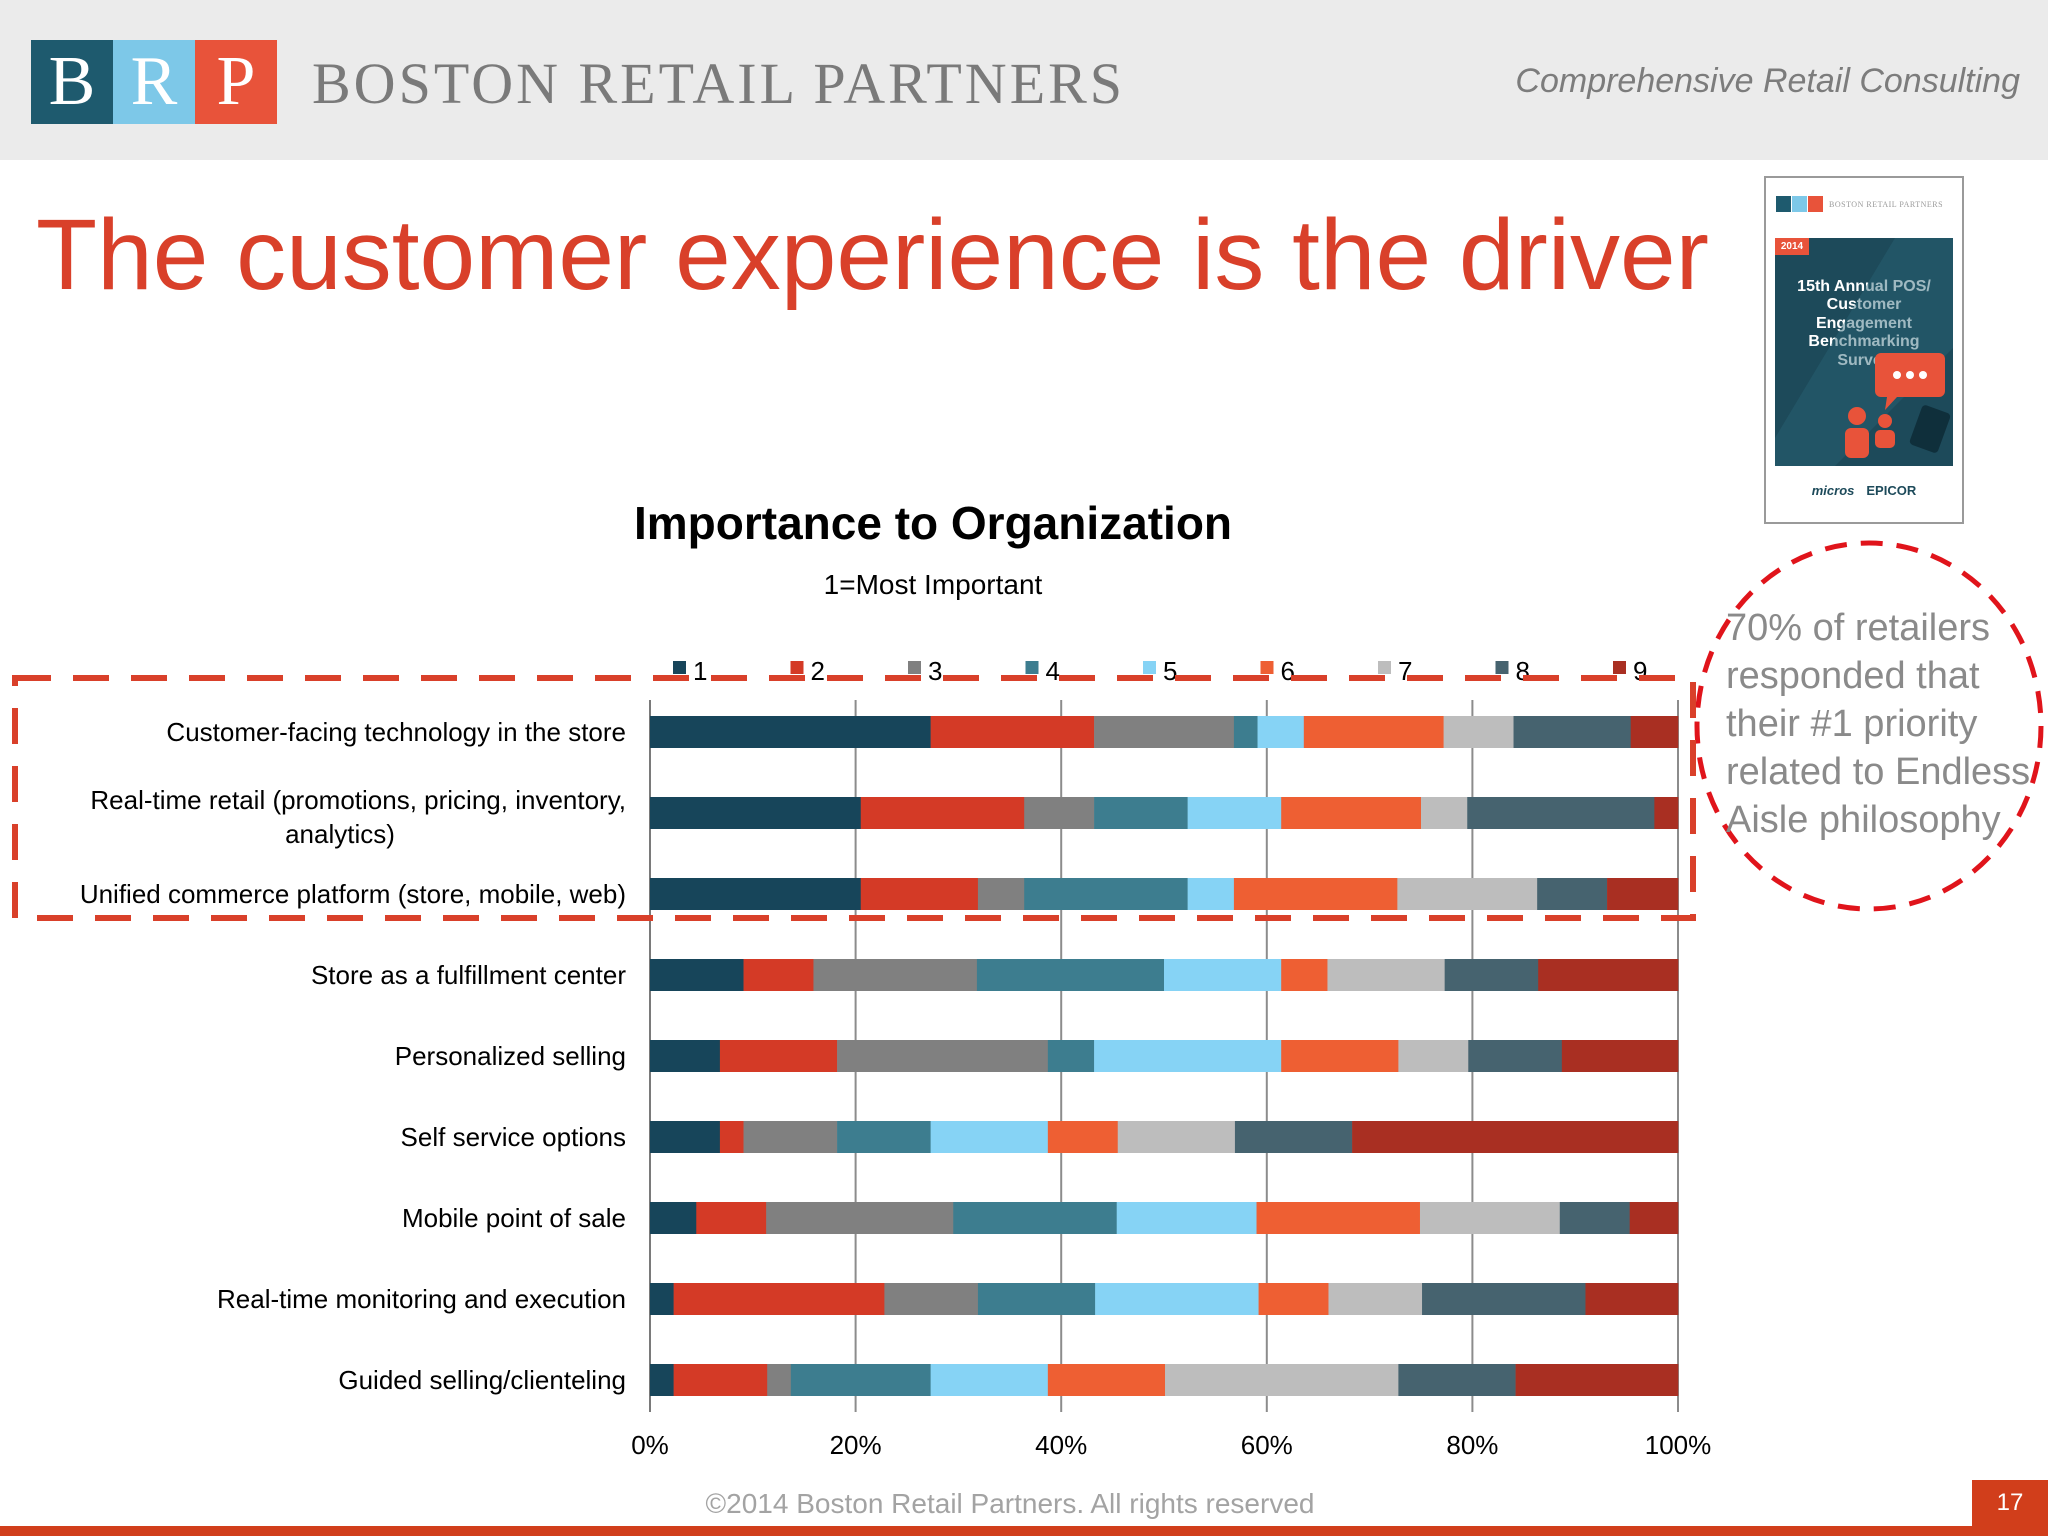 This screenshot has width=2048, height=1536. I want to click on callout-line: their #1 priority, so click(1852, 724).